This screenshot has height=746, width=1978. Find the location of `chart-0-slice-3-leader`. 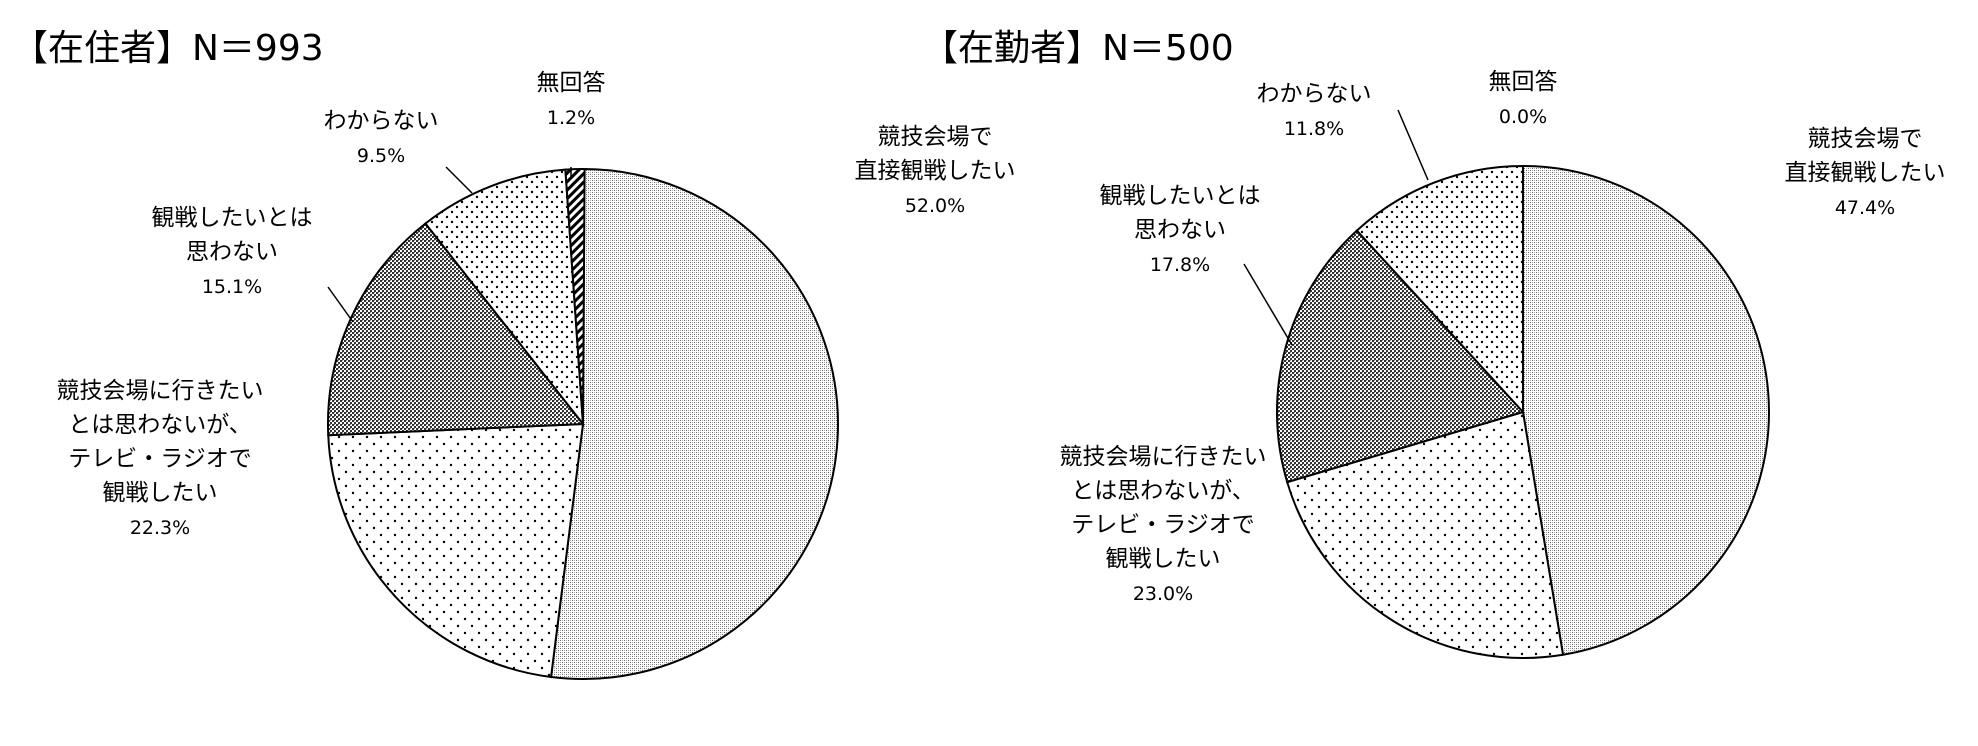

chart-0-slice-3-leader is located at coordinates (459, 180).